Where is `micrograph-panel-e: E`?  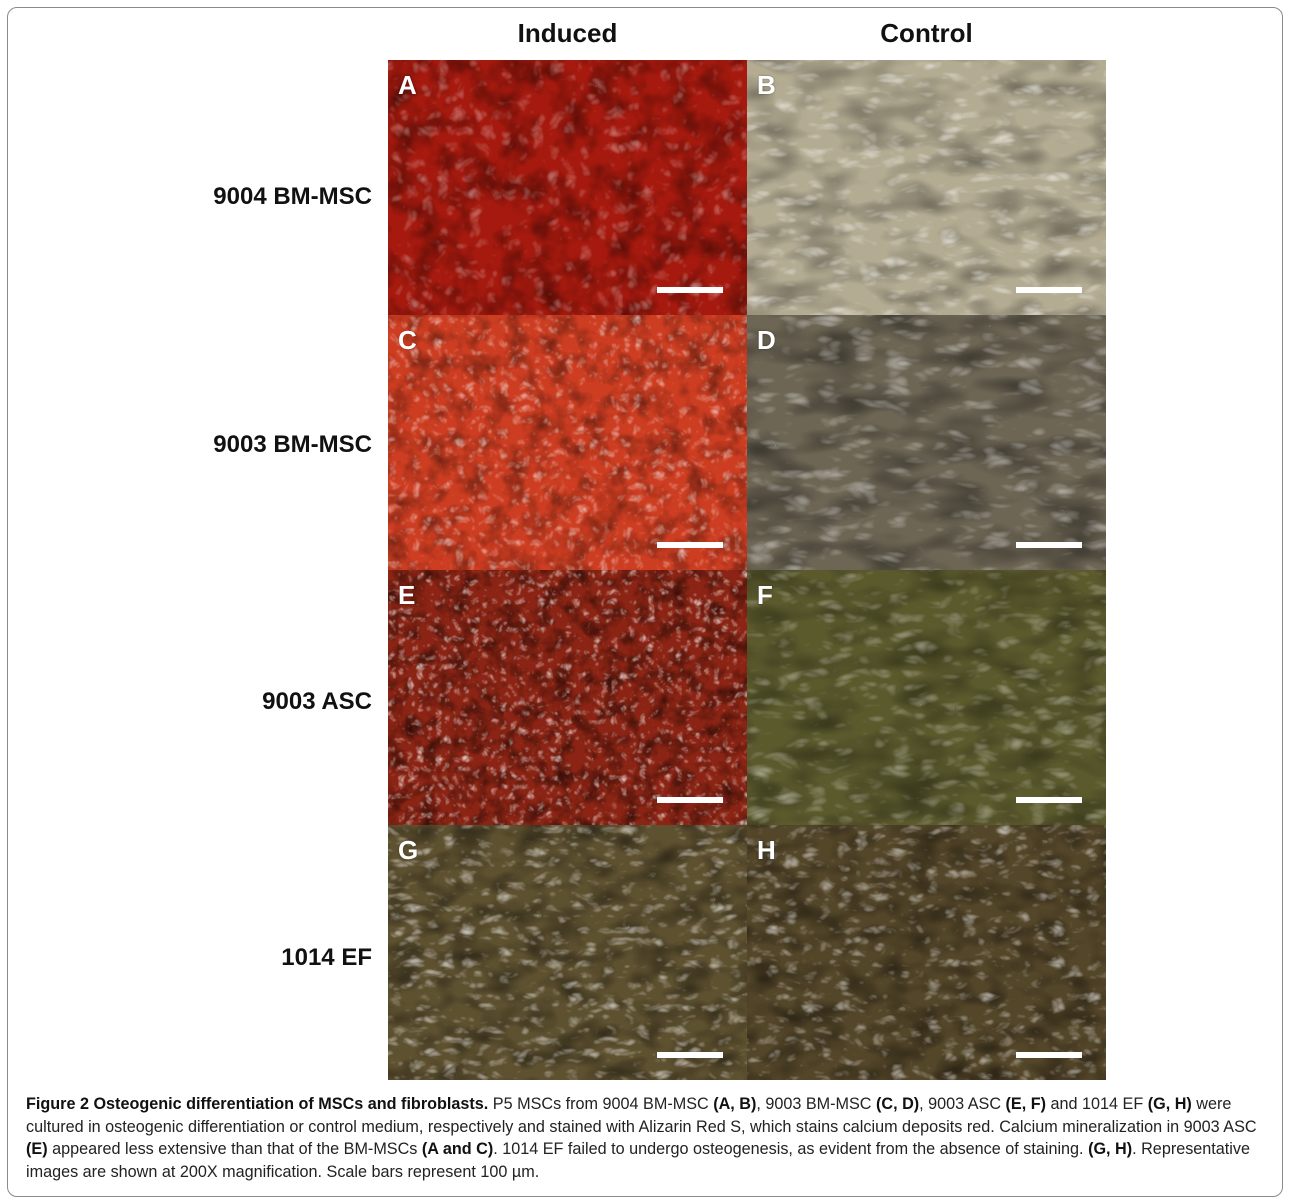
micrograph-panel-e: E is located at coordinates (567, 697).